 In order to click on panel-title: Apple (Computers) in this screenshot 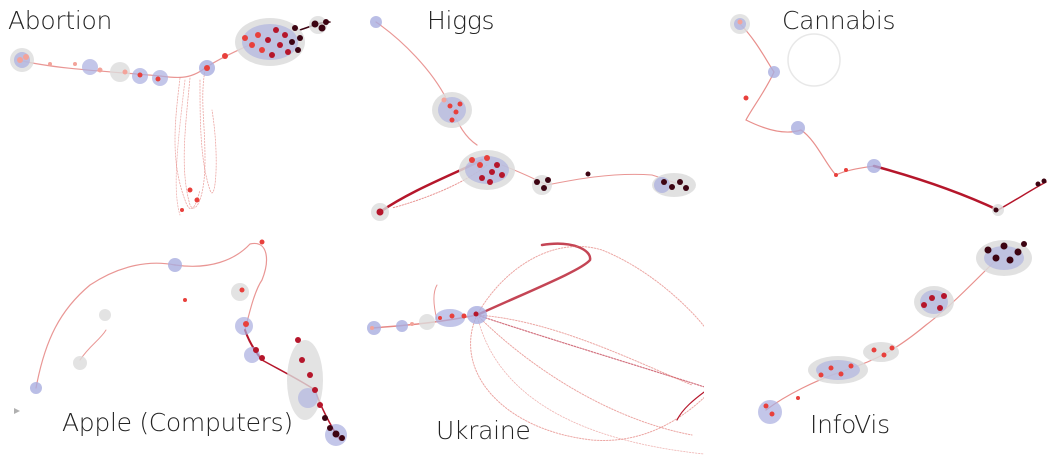, I will do `click(177, 422)`.